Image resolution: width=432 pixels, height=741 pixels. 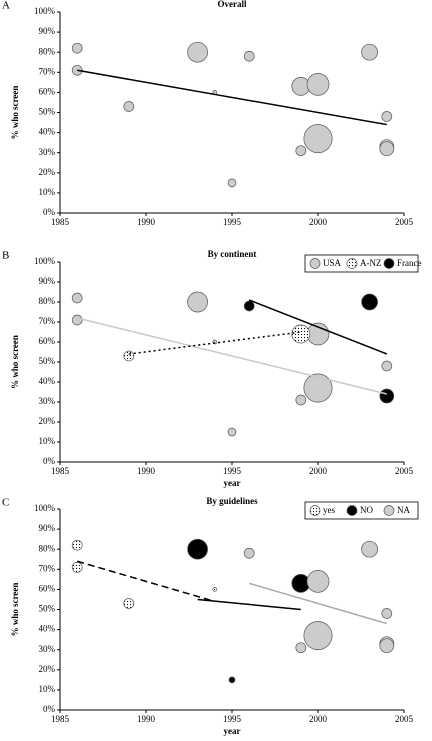 I want to click on panel-label: B, so click(x=5, y=256).